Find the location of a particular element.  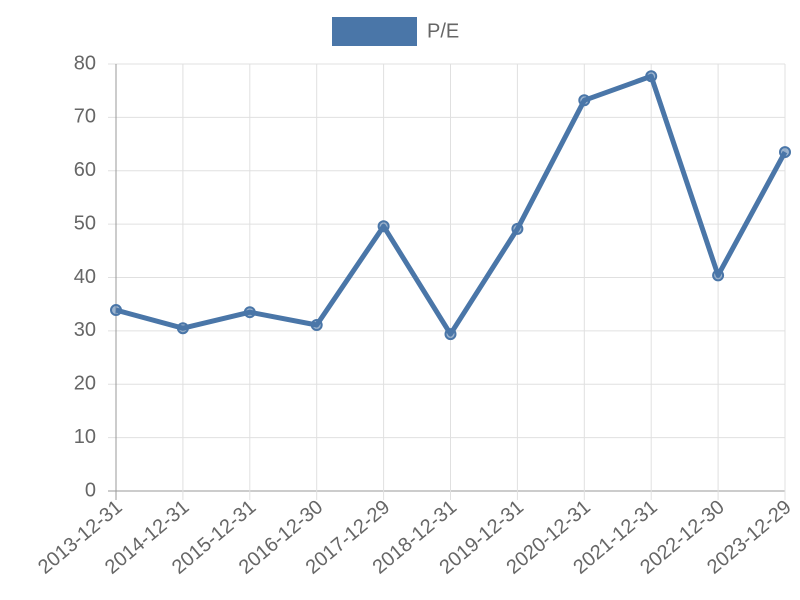

y-tick-label: 80 is located at coordinates (85, 63).